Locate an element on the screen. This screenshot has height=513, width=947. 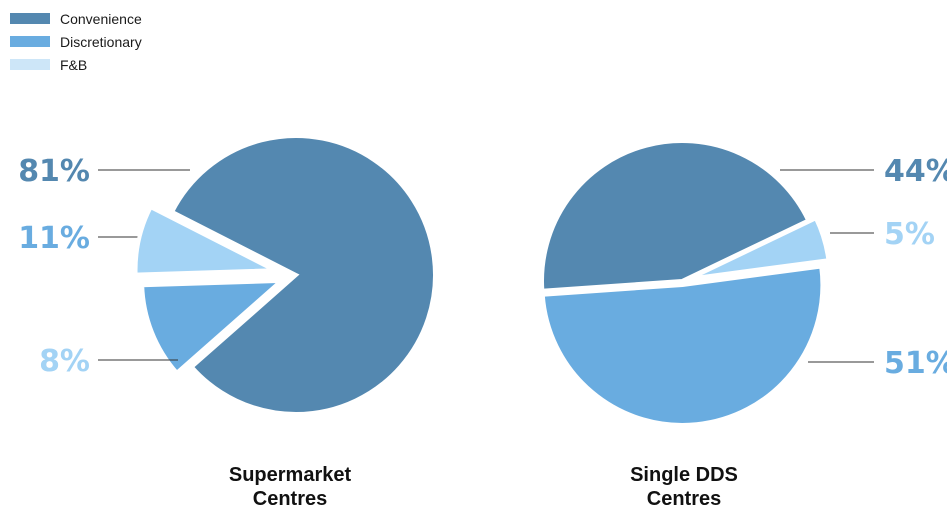
pie-title-line: Supermarket is located at coordinates (290, 475).